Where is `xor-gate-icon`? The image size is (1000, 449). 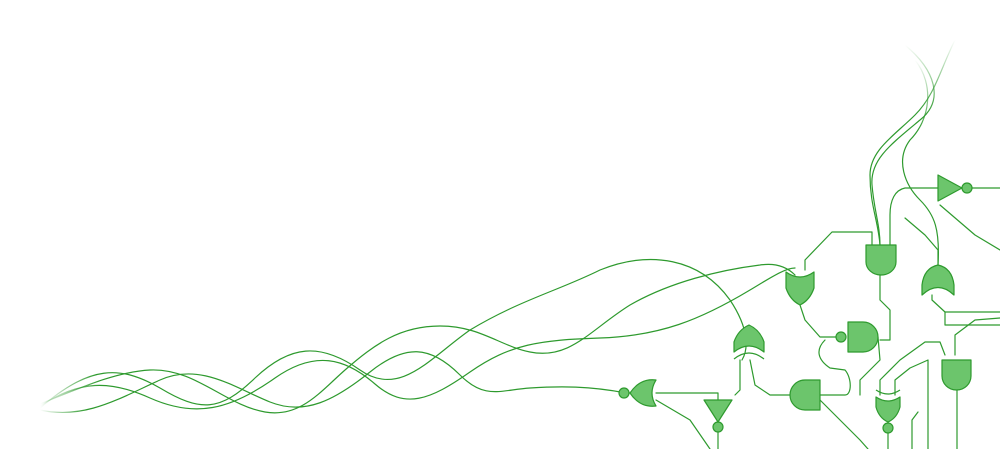
xor-gate-icon is located at coordinates (749, 342).